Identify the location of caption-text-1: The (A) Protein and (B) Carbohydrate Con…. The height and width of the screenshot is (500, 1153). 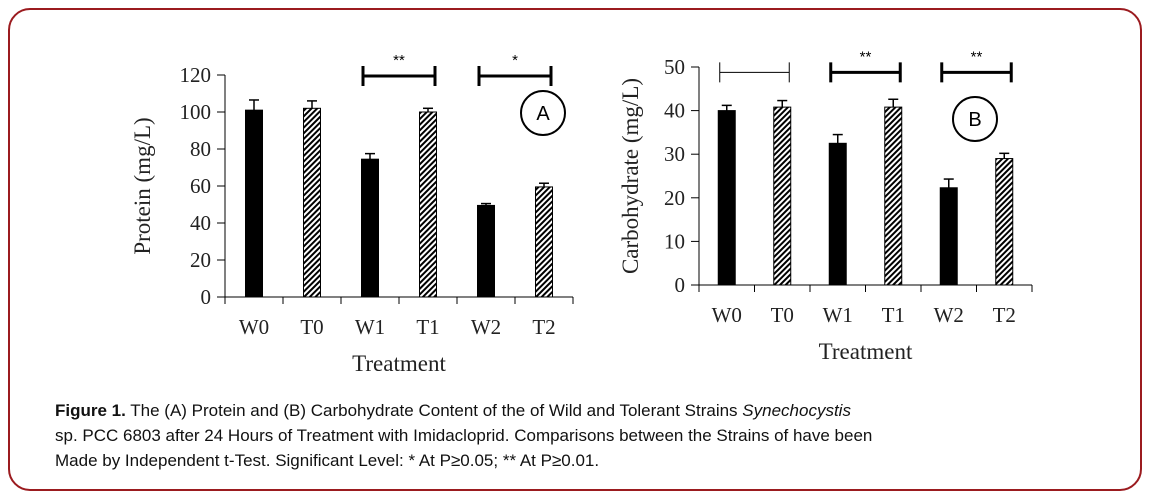
(434, 410).